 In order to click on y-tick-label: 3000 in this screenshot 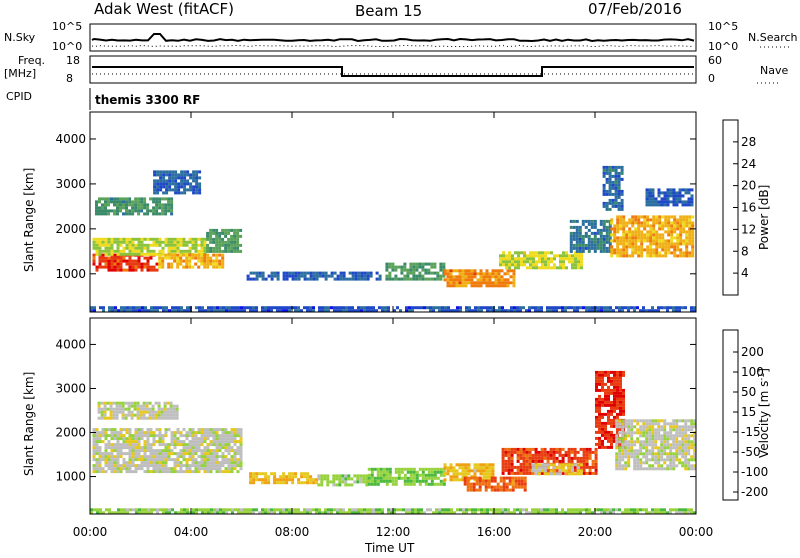, I will do `click(70, 388)`.